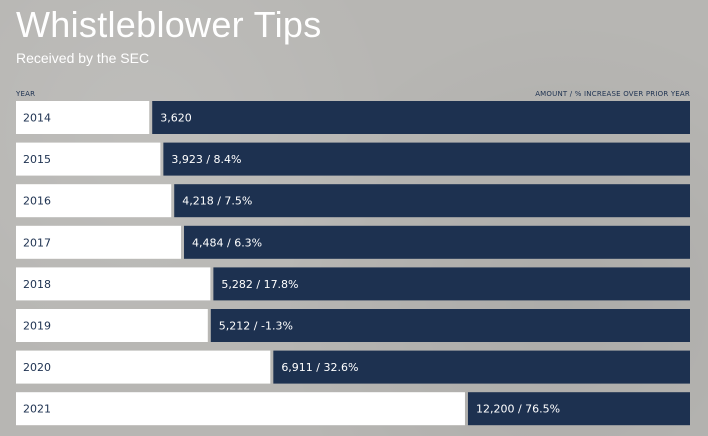  I want to click on data-label-2019: 5,212 / -1.3%, so click(256, 326).